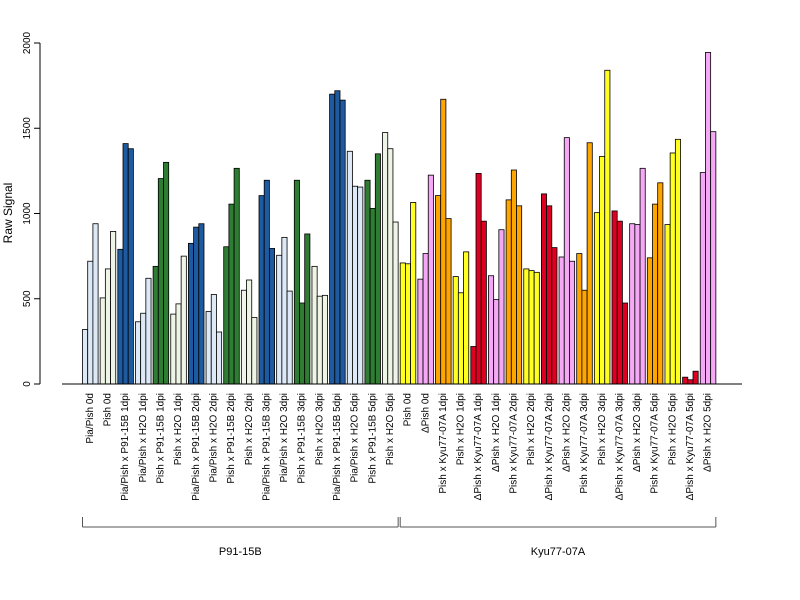 This screenshot has height=600, width=800. I want to click on x-tick-label: ΔPish x Kyu77-07A 3dpi, so click(619, 446).